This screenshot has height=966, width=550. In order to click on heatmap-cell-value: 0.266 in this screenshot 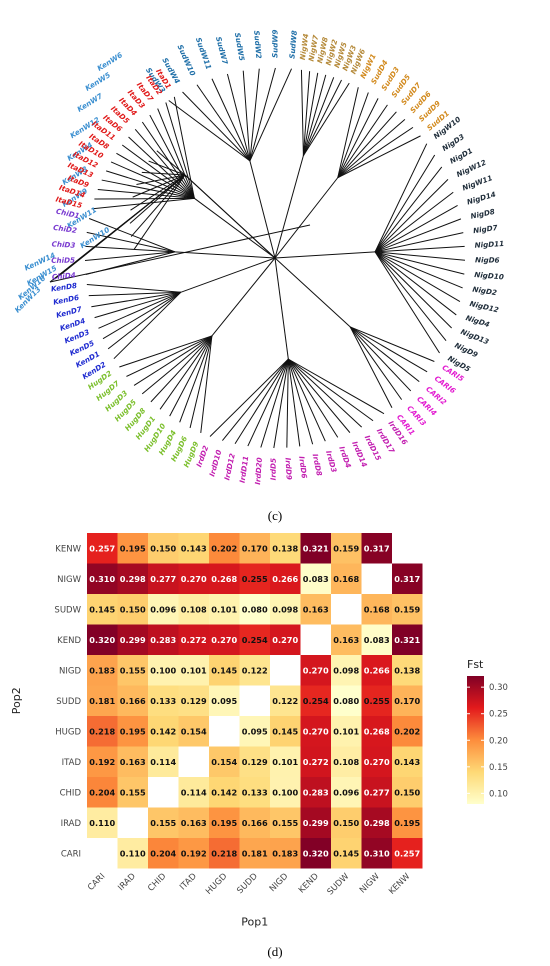, I will do `click(377, 670)`.